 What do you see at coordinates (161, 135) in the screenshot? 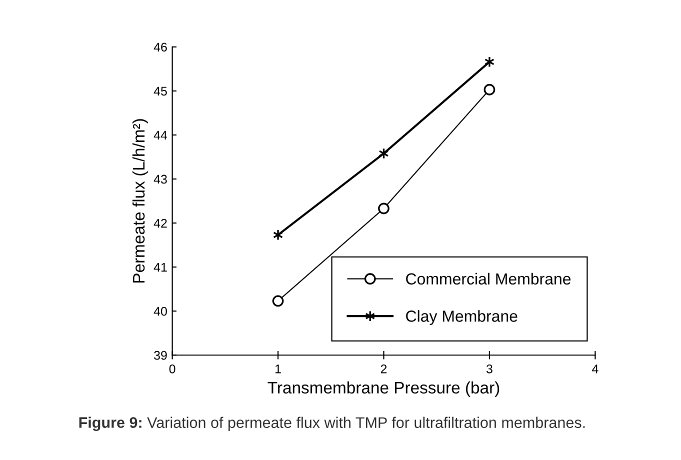
I see `y-tick-label: 44` at bounding box center [161, 135].